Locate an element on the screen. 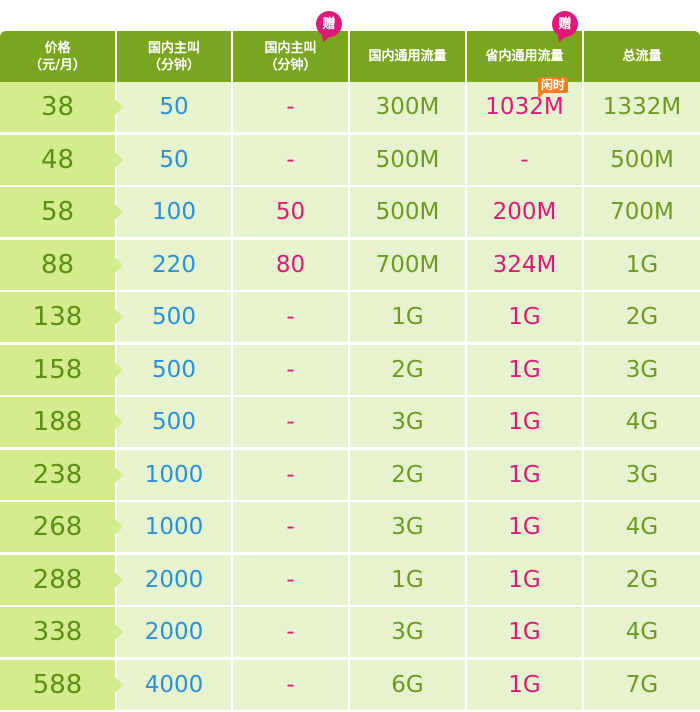  price-cell: 288 is located at coordinates (61, 579).